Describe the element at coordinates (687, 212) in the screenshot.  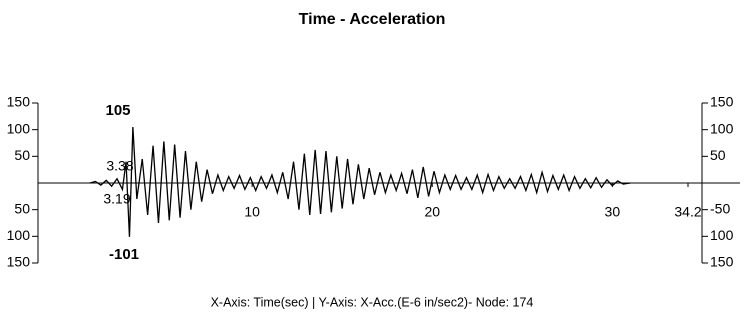
I see `x-tick-label: 34.2` at that location.